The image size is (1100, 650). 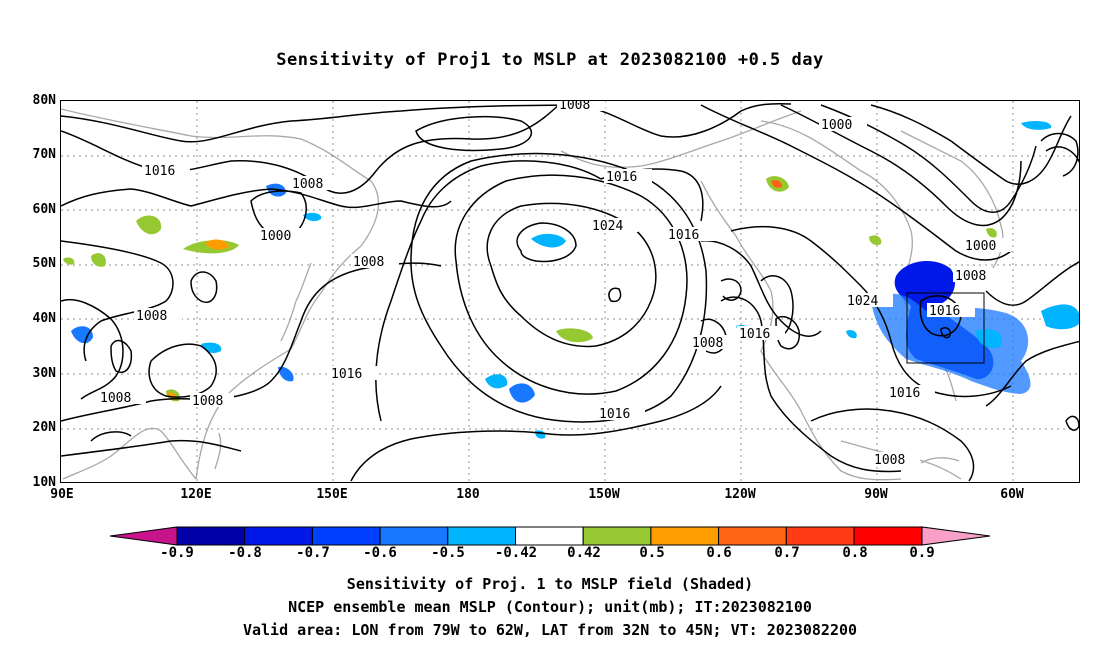 What do you see at coordinates (44, 263) in the screenshot?
I see `lat-label-50n: 50N` at bounding box center [44, 263].